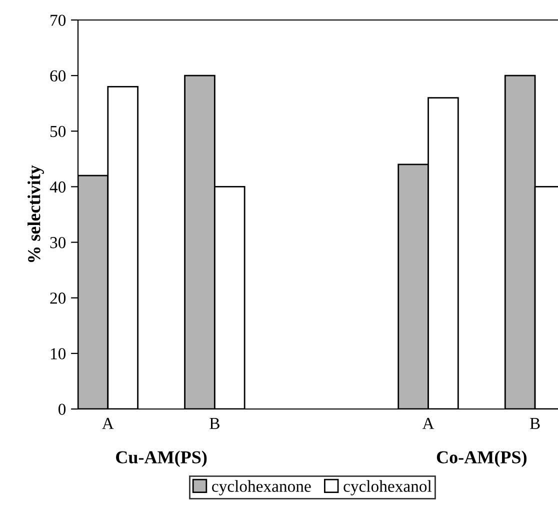 The height and width of the screenshot is (507, 558). I want to click on y-tick-label: 50, so click(58, 132).